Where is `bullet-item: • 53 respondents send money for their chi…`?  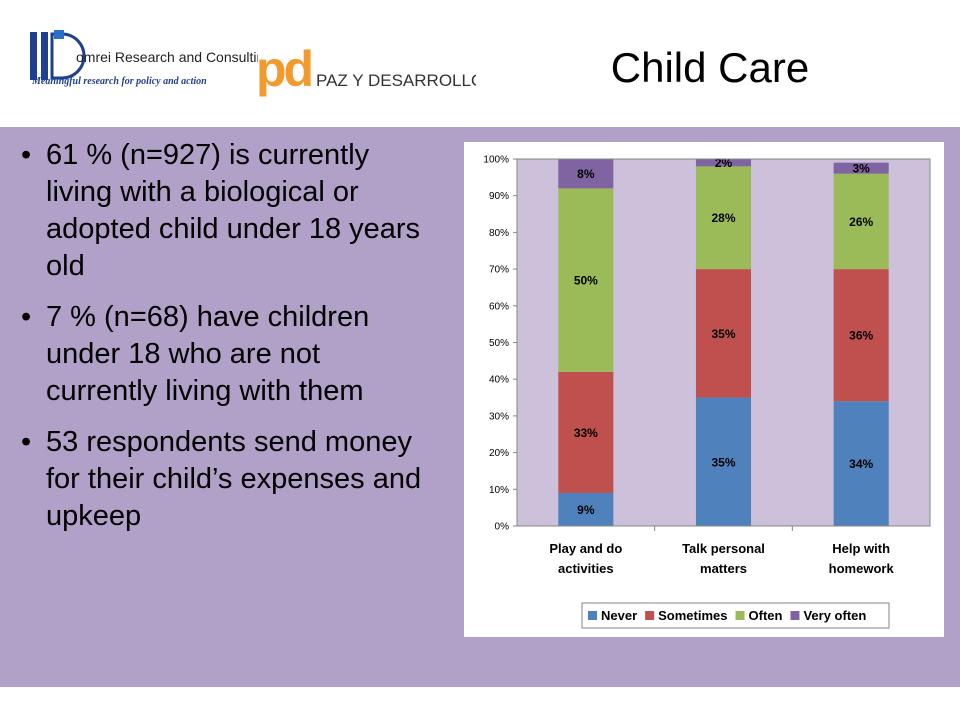 bullet-item: • 53 respondents send money for their chi… is located at coordinates (222, 479).